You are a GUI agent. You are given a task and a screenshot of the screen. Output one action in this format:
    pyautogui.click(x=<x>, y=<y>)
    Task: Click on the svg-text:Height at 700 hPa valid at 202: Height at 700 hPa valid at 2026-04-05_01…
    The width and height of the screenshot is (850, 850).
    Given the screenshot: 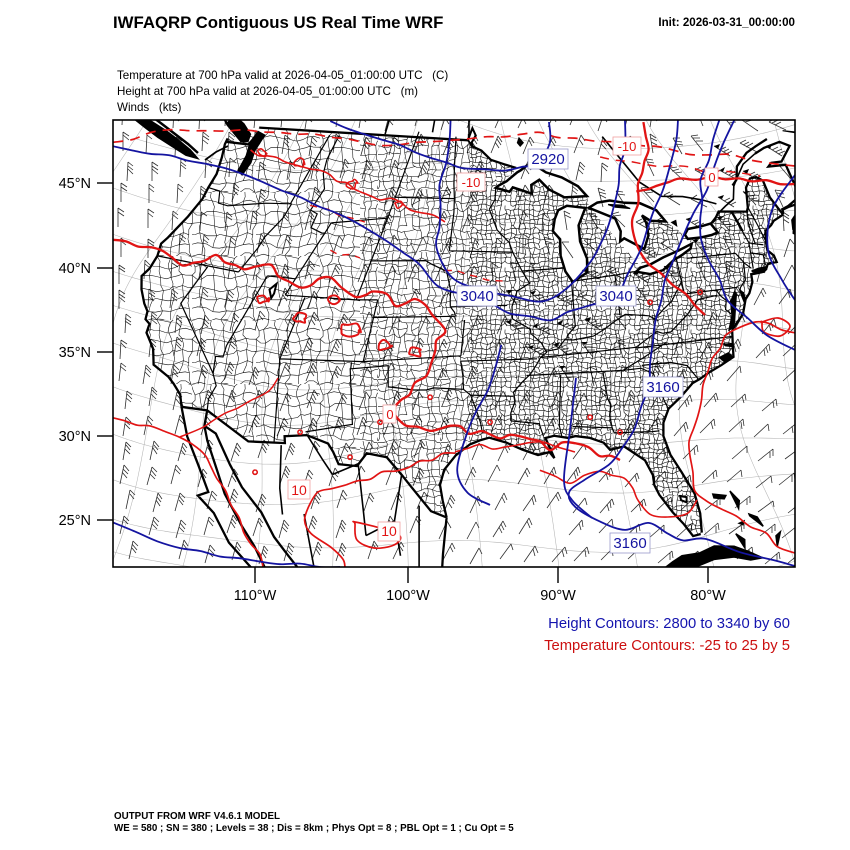 What is the action you would take?
    pyautogui.click(x=267, y=91)
    